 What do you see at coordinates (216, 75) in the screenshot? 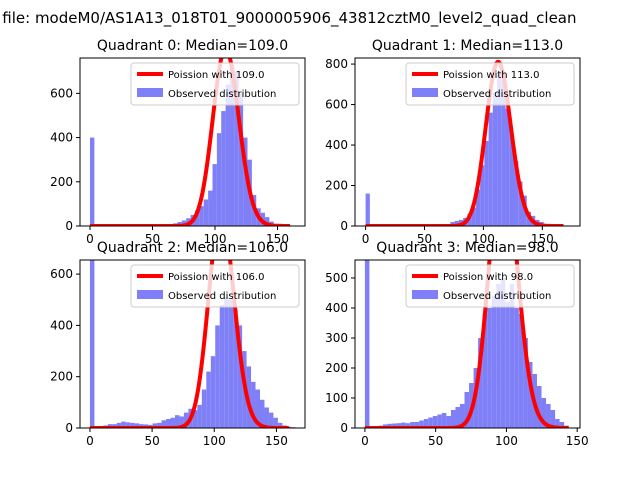
I see `legend-label-poisson: Poission with 109.0` at bounding box center [216, 75].